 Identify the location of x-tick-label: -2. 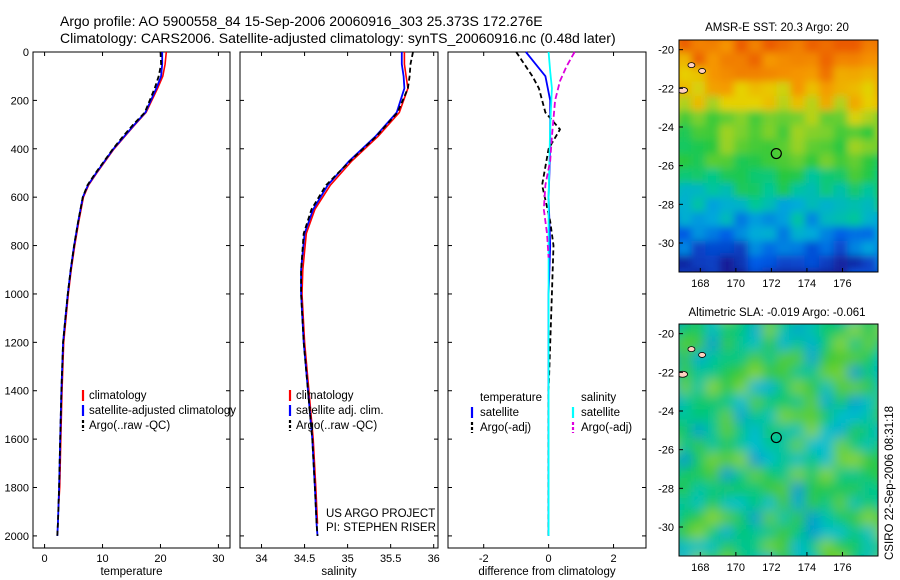
(484, 559).